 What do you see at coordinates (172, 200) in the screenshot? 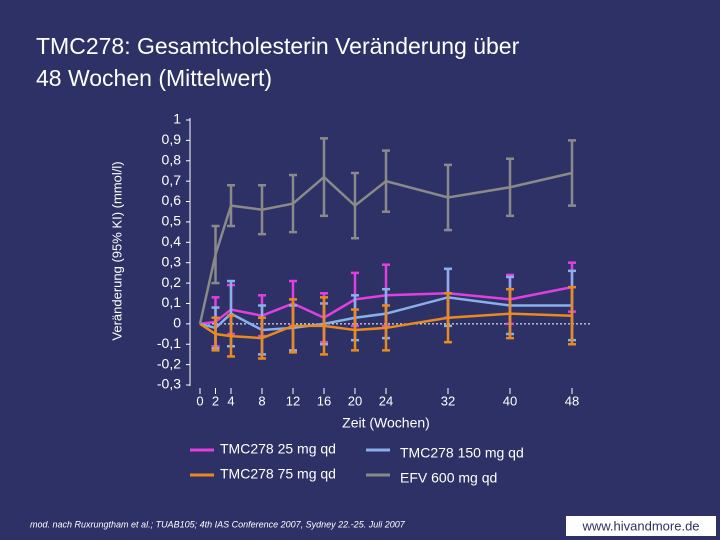
I see `y-tick-label: 0,6` at bounding box center [172, 200].